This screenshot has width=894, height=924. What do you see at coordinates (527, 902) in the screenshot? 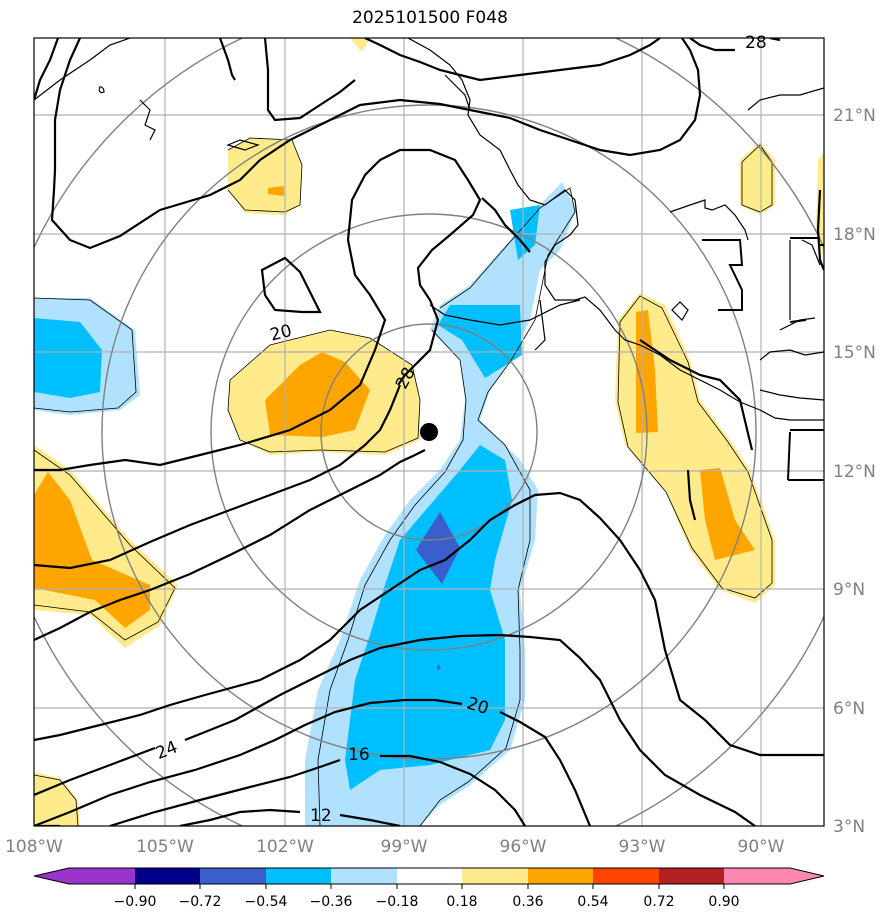
I see `colorbar-tick-label: 0.36` at bounding box center [527, 902].